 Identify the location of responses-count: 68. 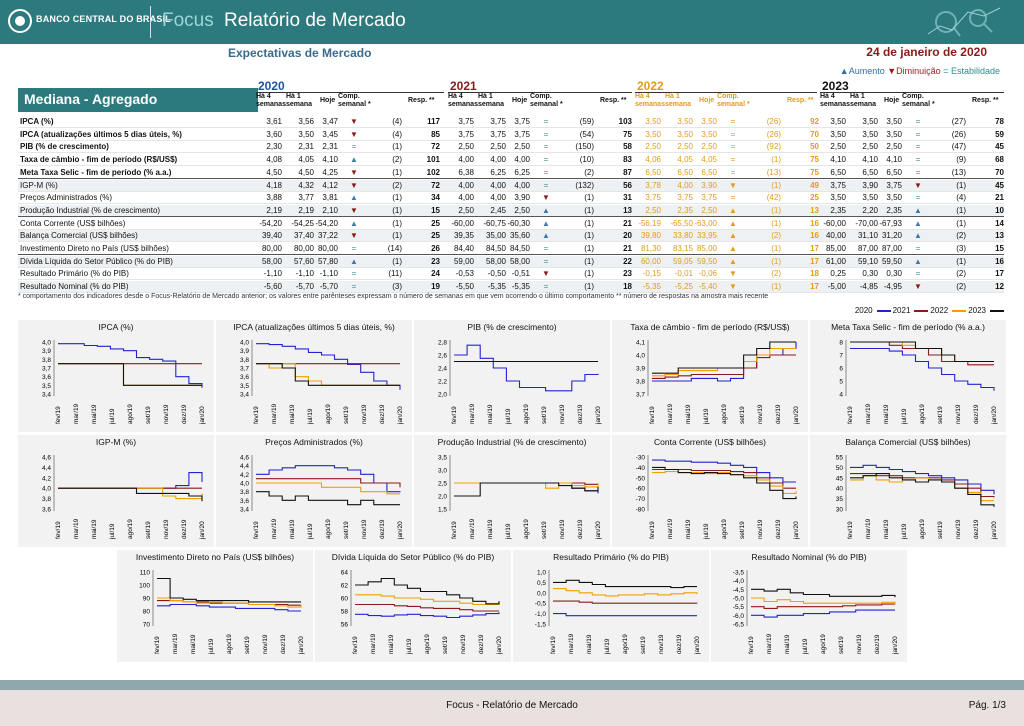
(999, 160).